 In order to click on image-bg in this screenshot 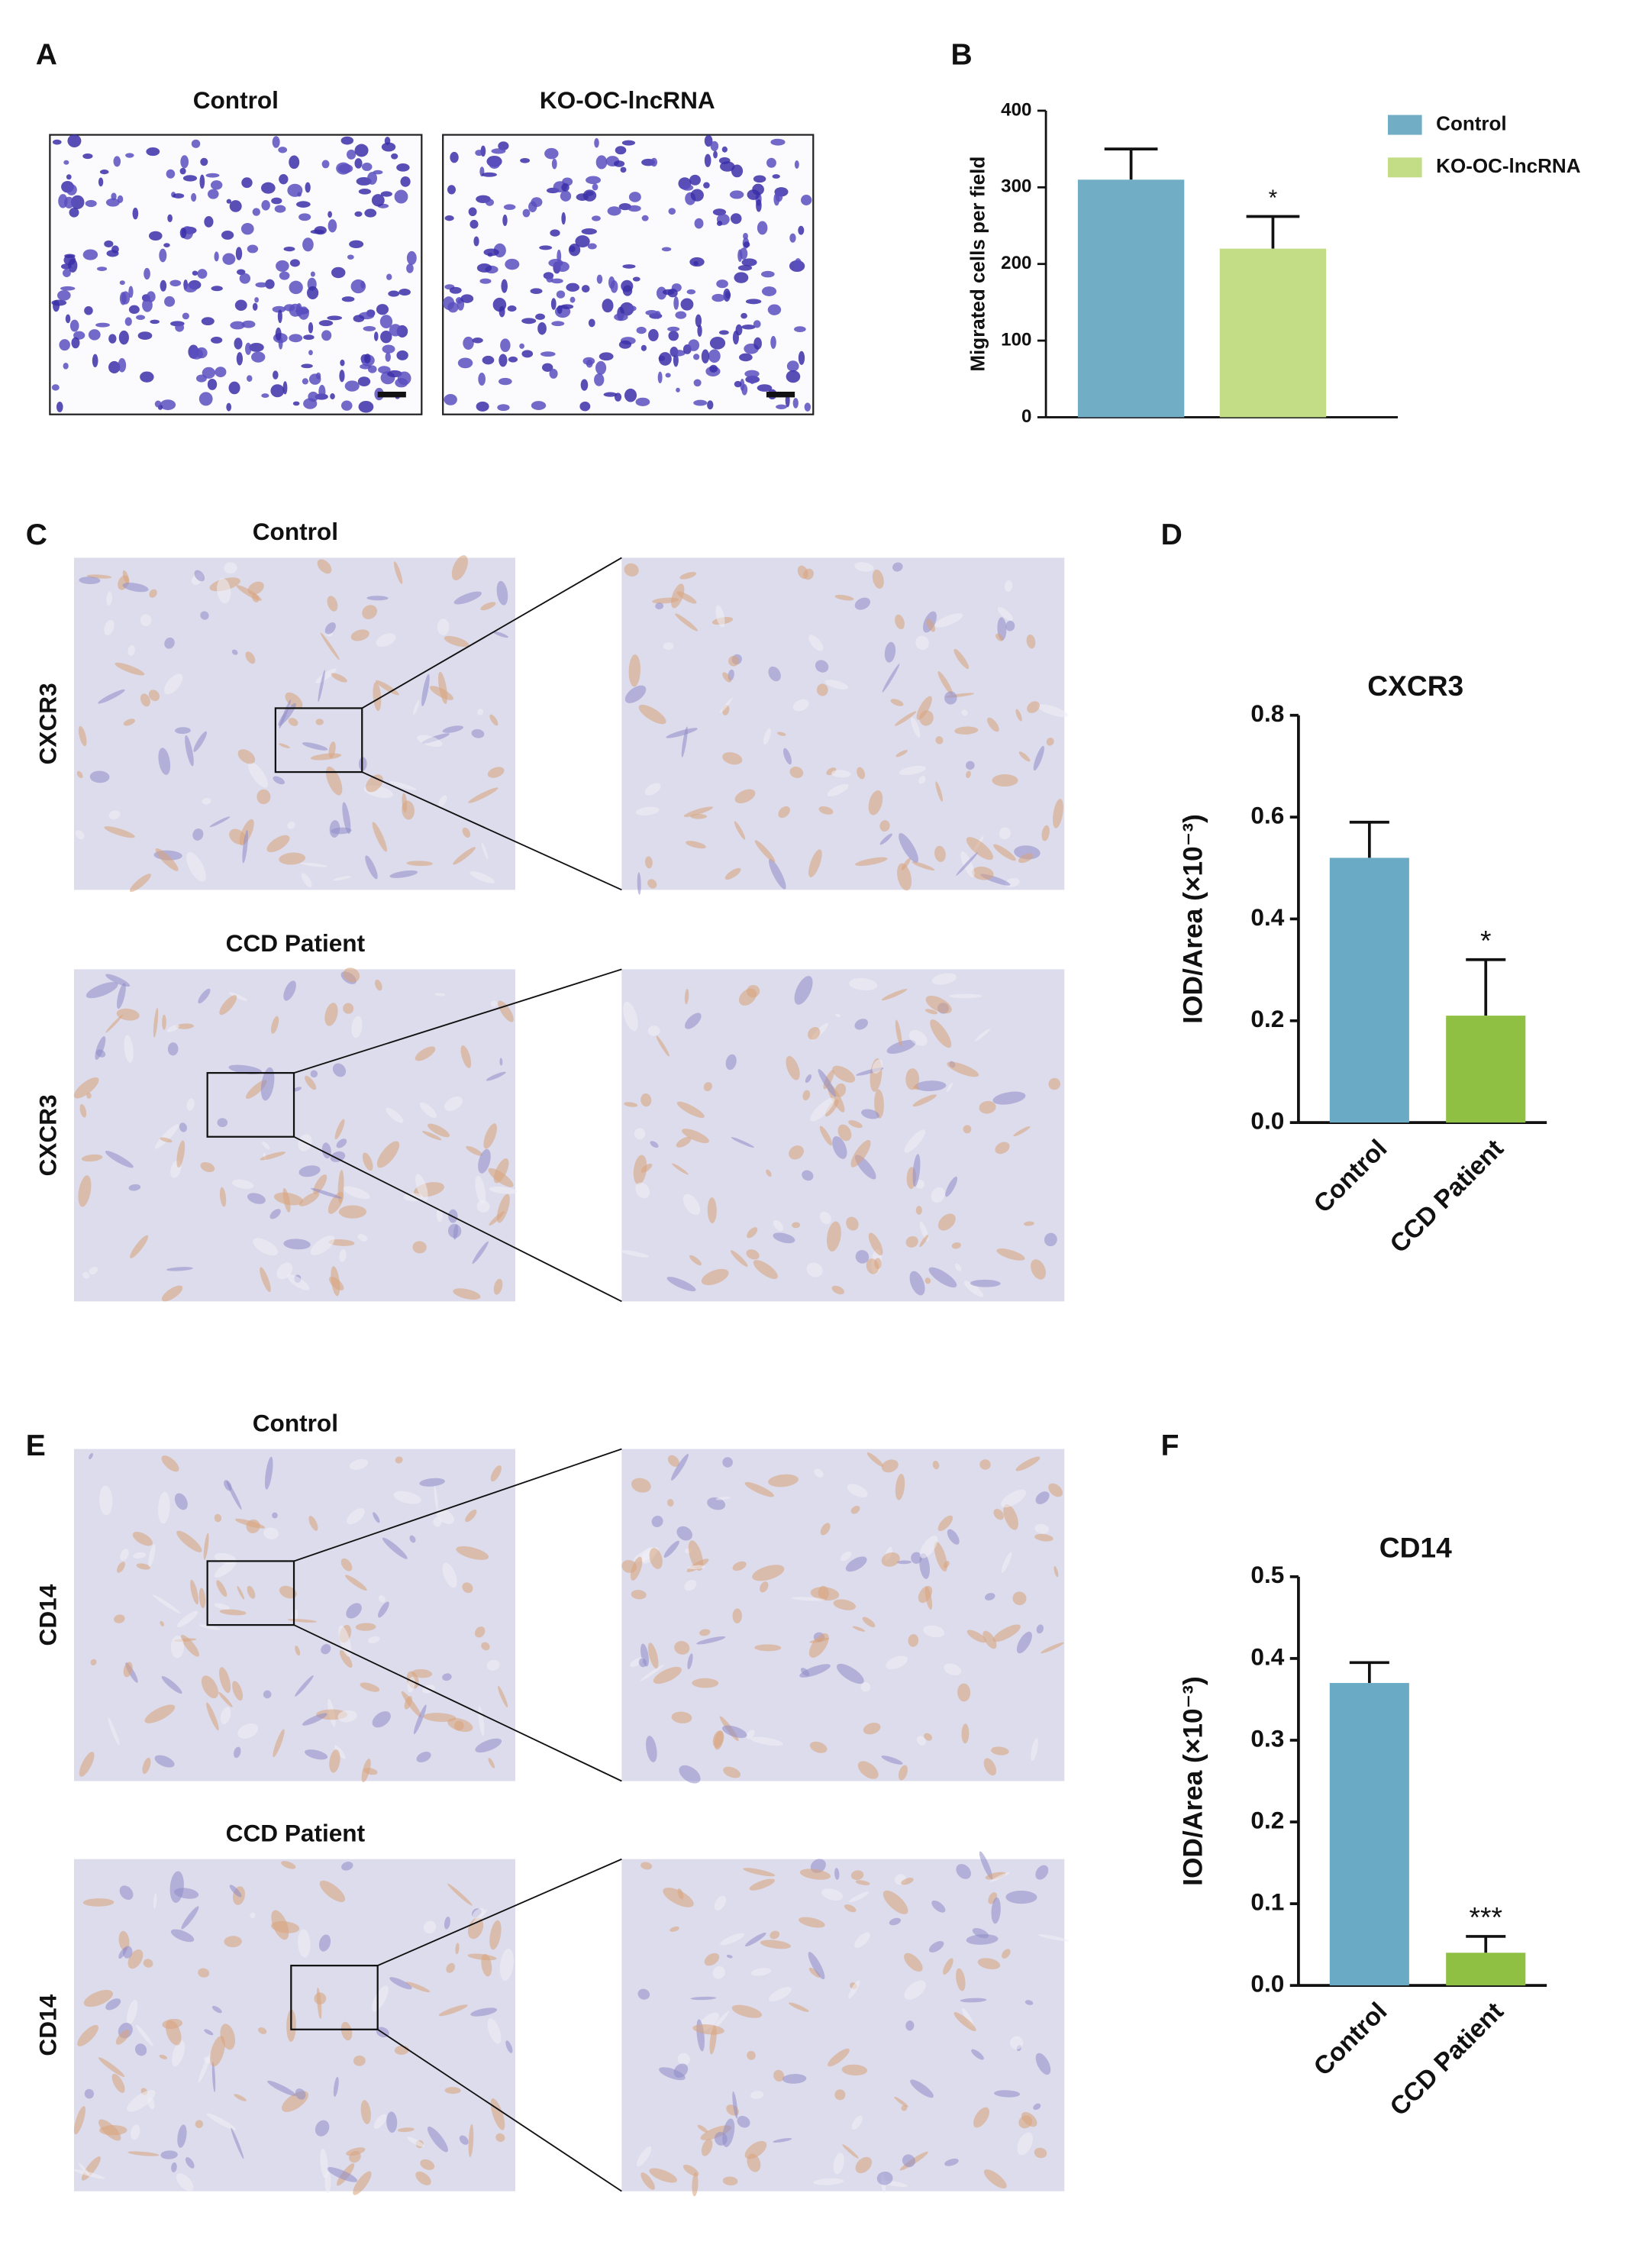, I will do `click(843, 2025)`.